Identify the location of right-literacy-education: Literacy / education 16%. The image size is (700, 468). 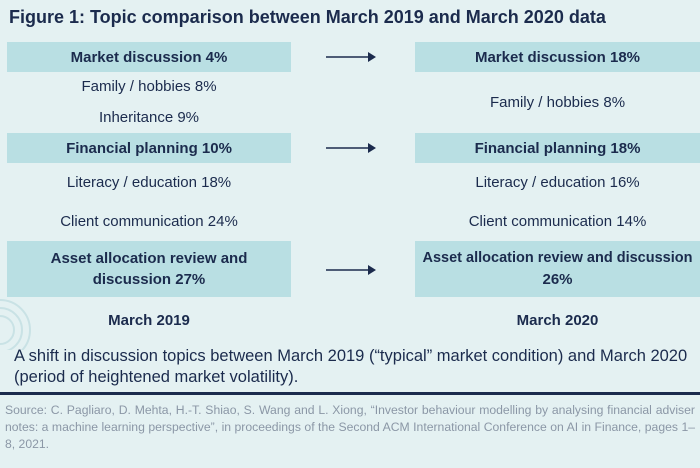
(557, 182).